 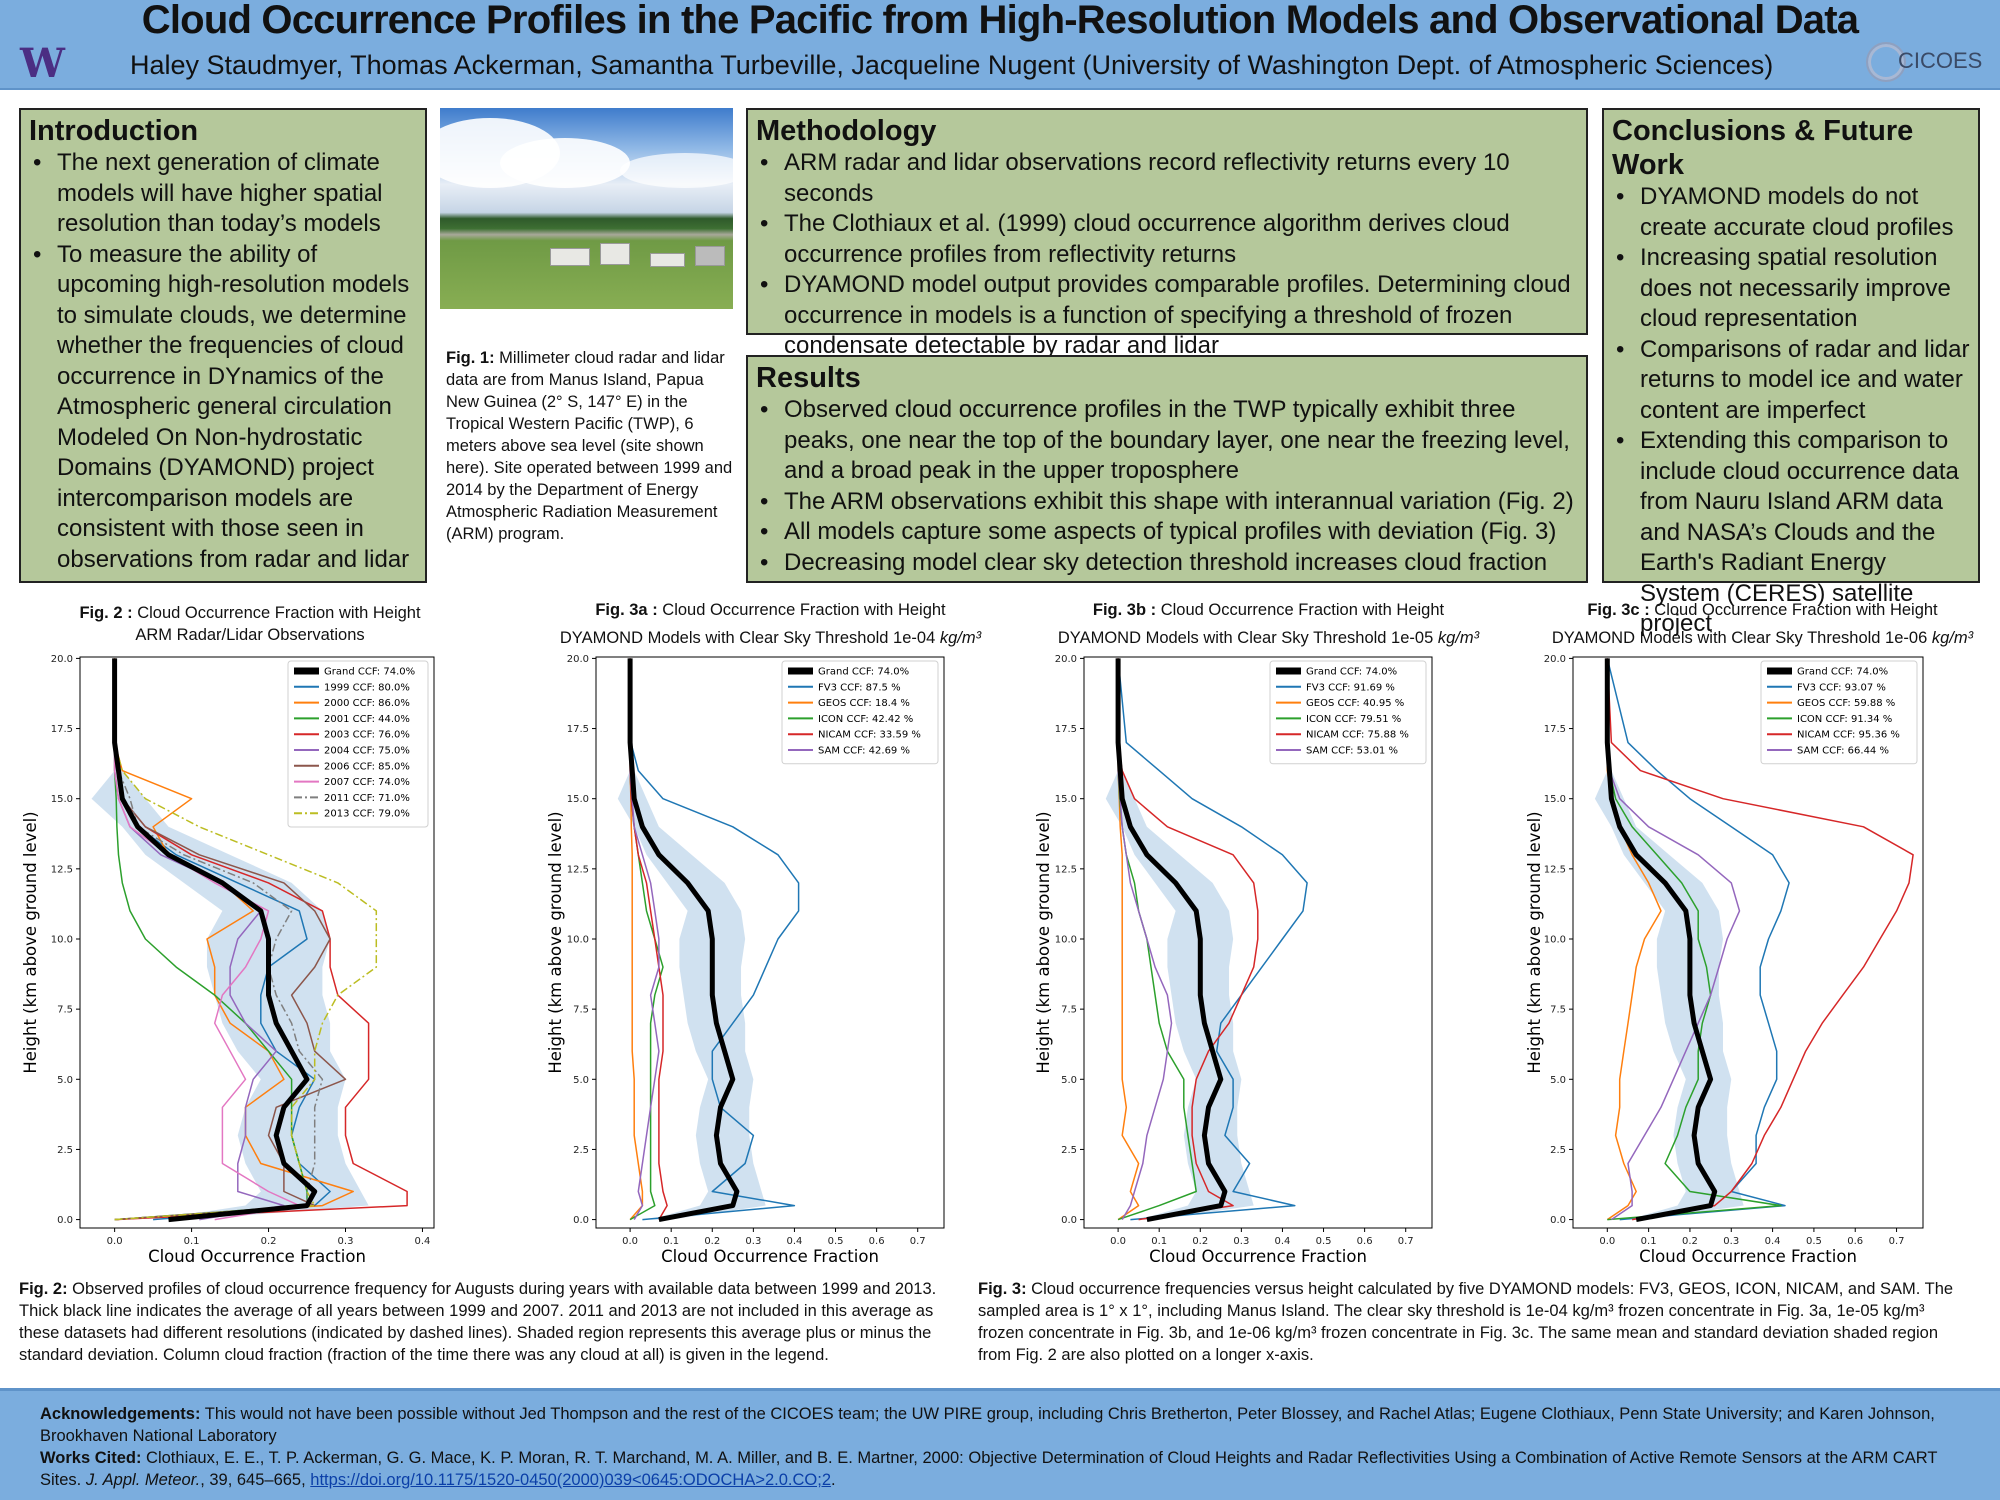 I want to click on fig3b-y-tick-label: 7.5, so click(x=1069, y=1010).